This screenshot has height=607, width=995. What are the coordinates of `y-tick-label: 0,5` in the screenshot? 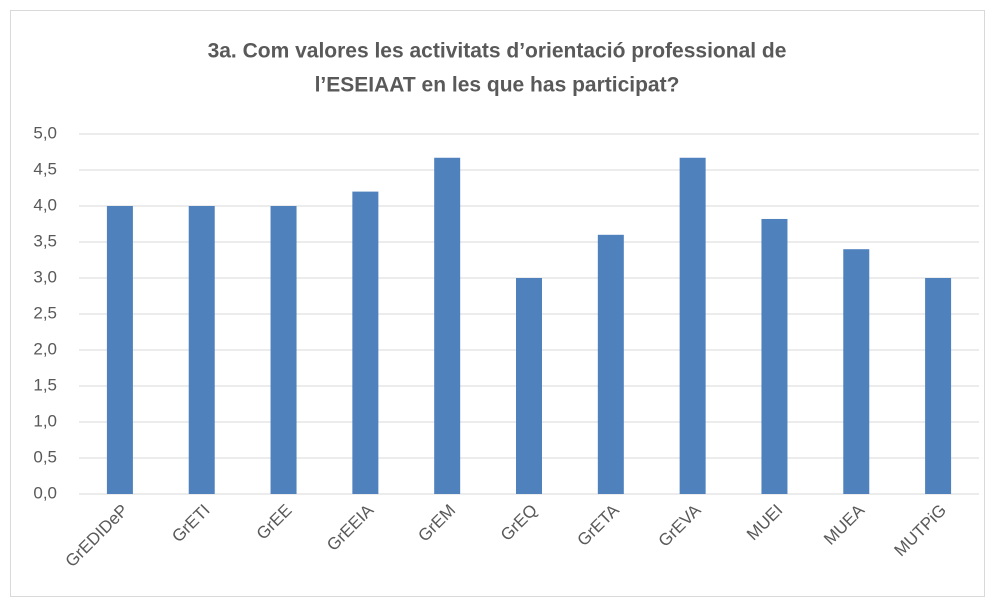 It's located at (45, 456).